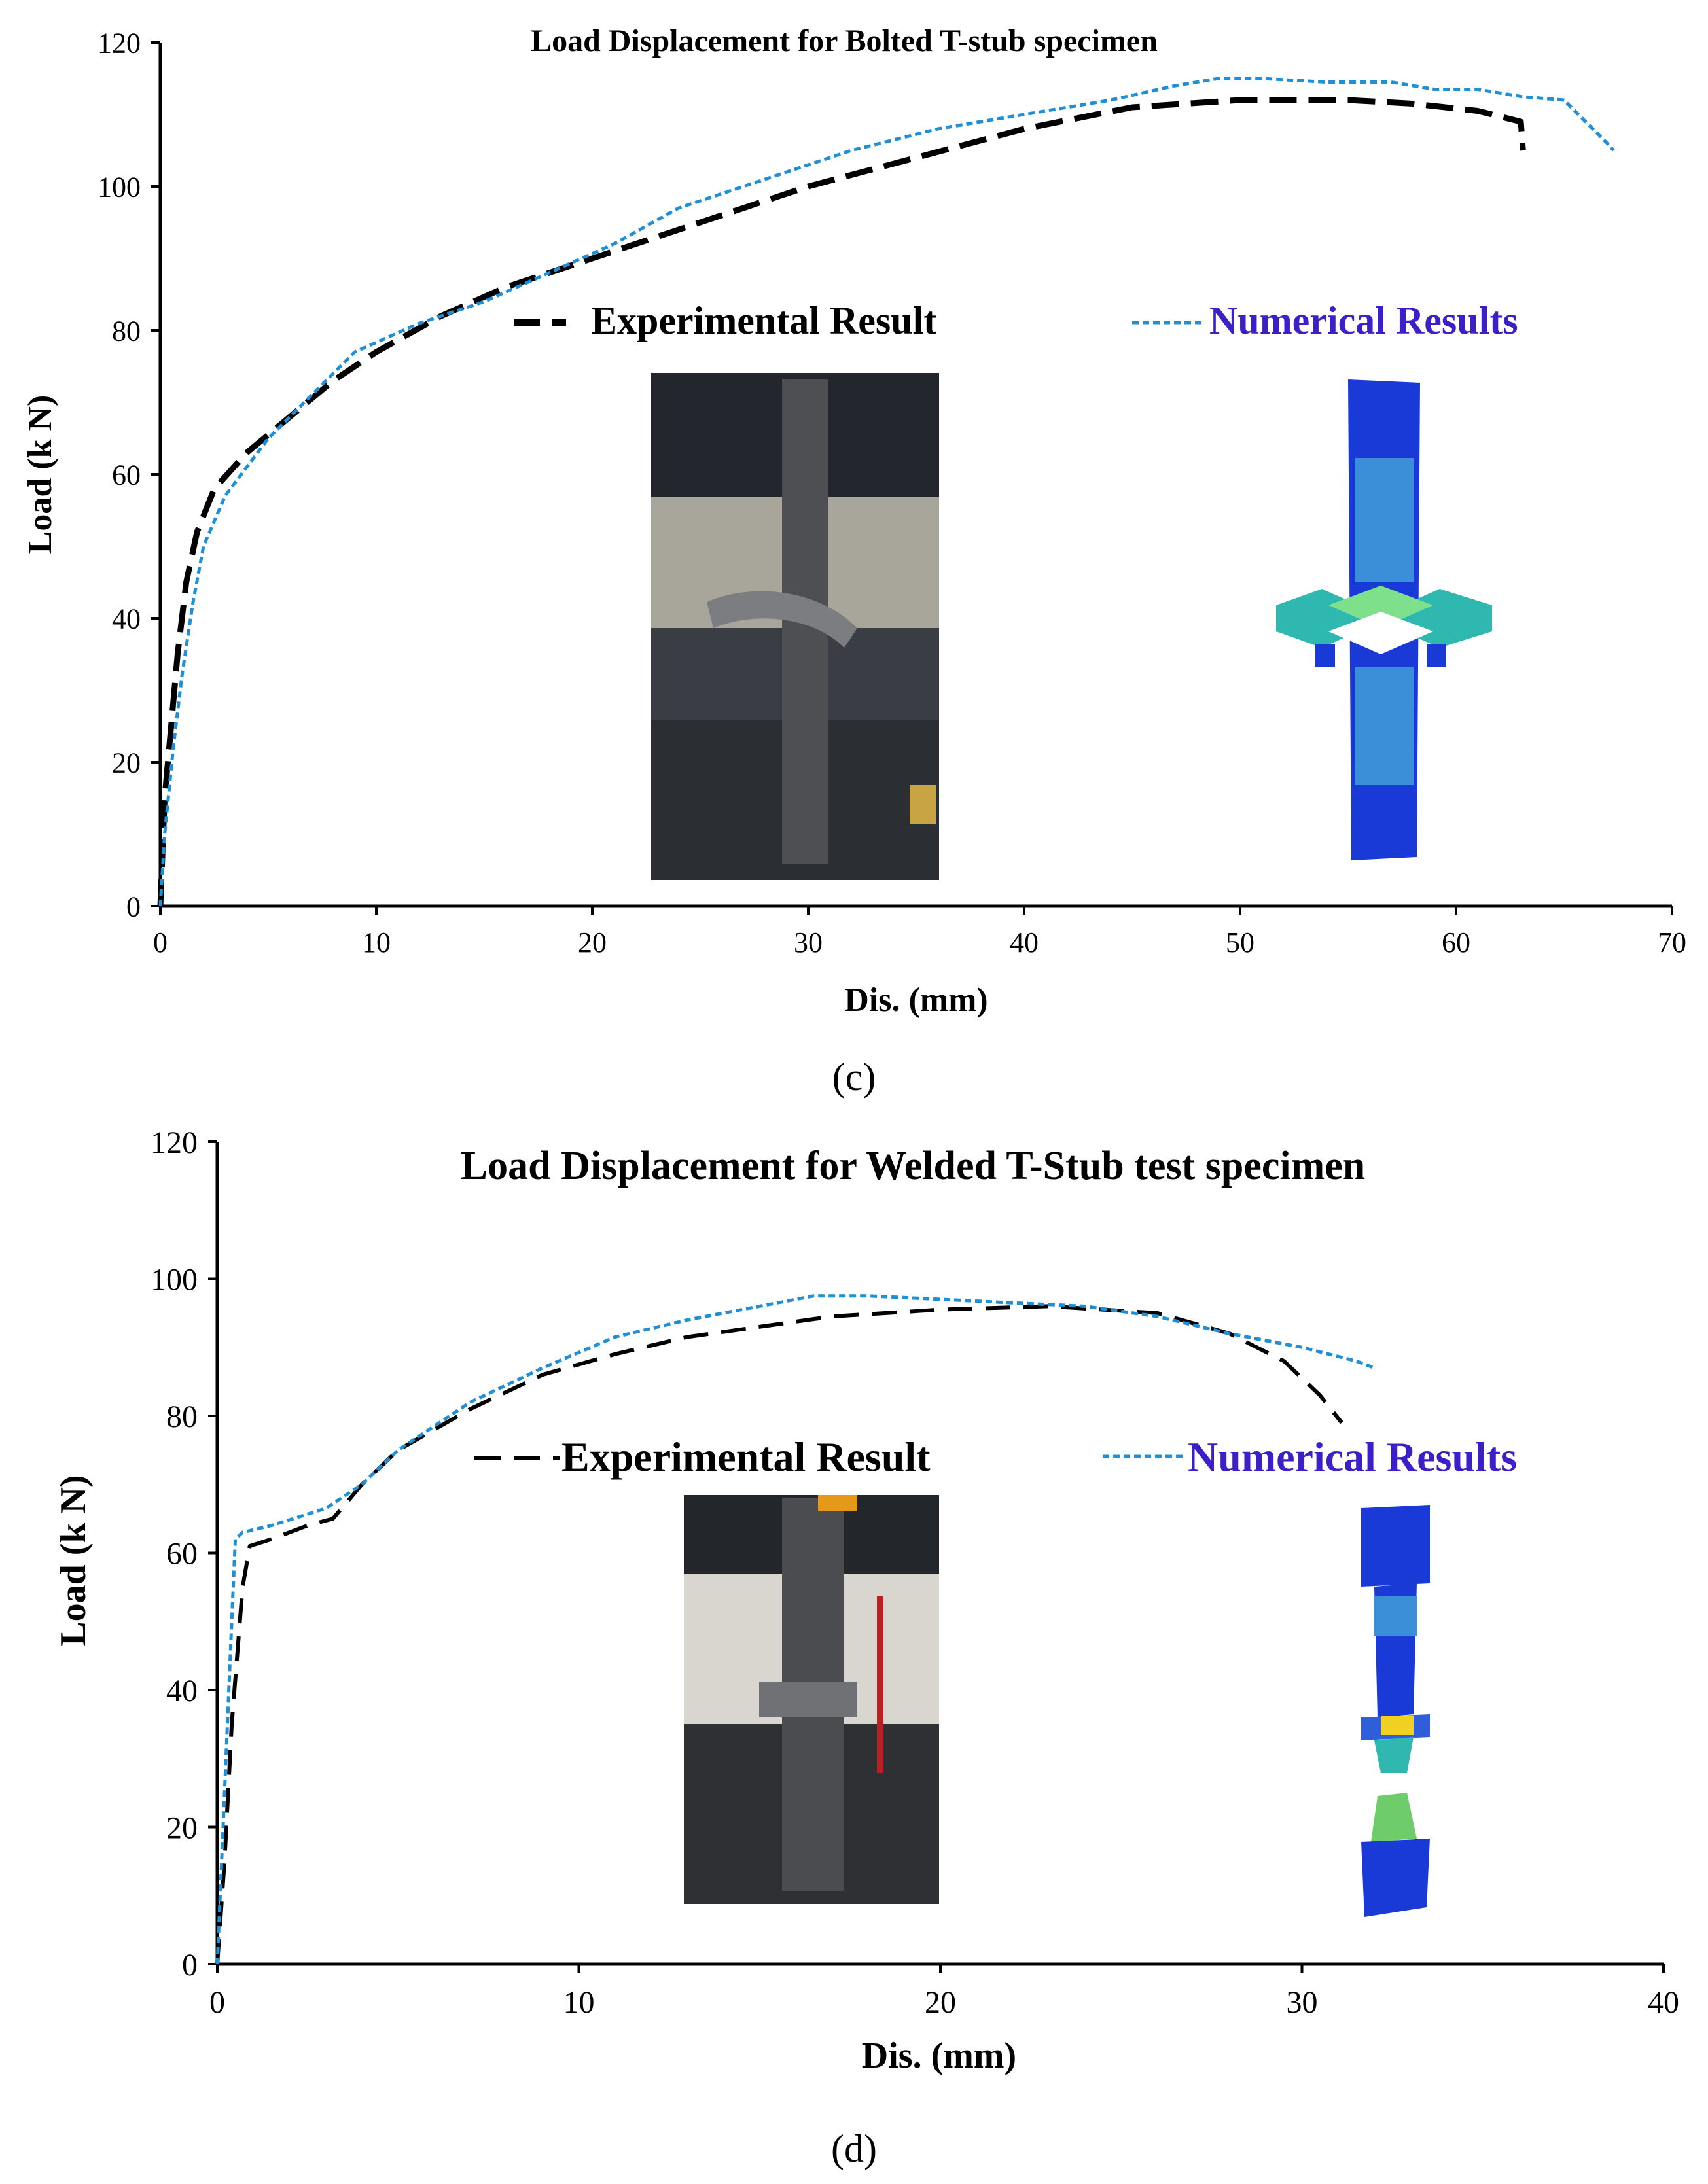  What do you see at coordinates (1396, 1711) in the screenshot?
I see `fe-model-welded` at bounding box center [1396, 1711].